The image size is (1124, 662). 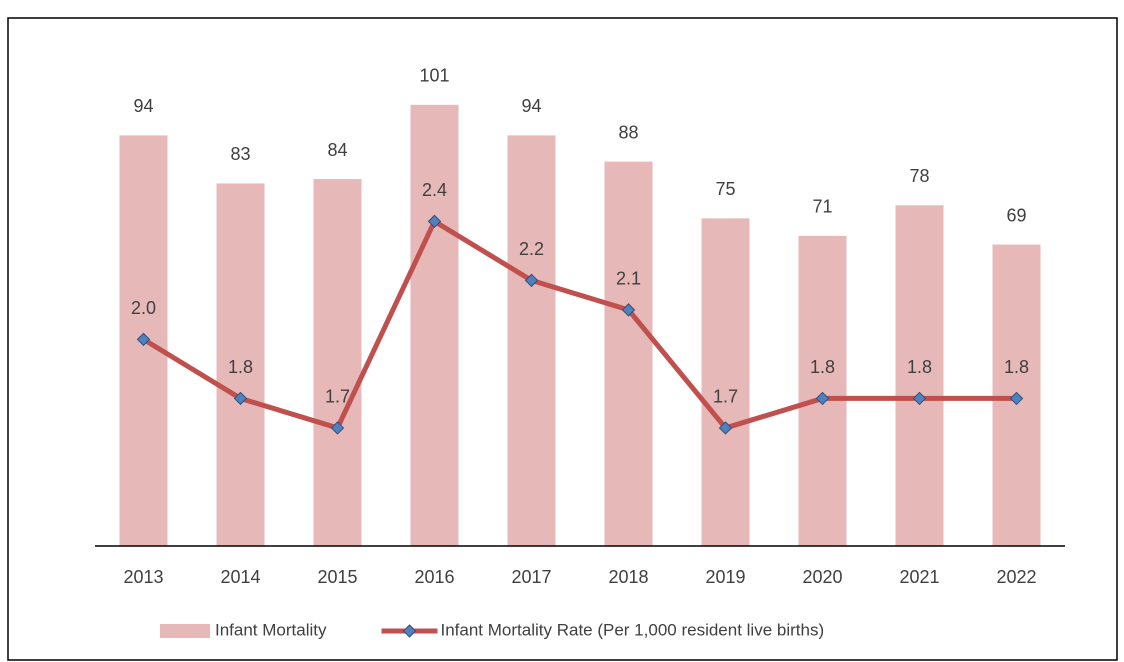 I want to click on line-value-label: 2.2, so click(x=531, y=249).